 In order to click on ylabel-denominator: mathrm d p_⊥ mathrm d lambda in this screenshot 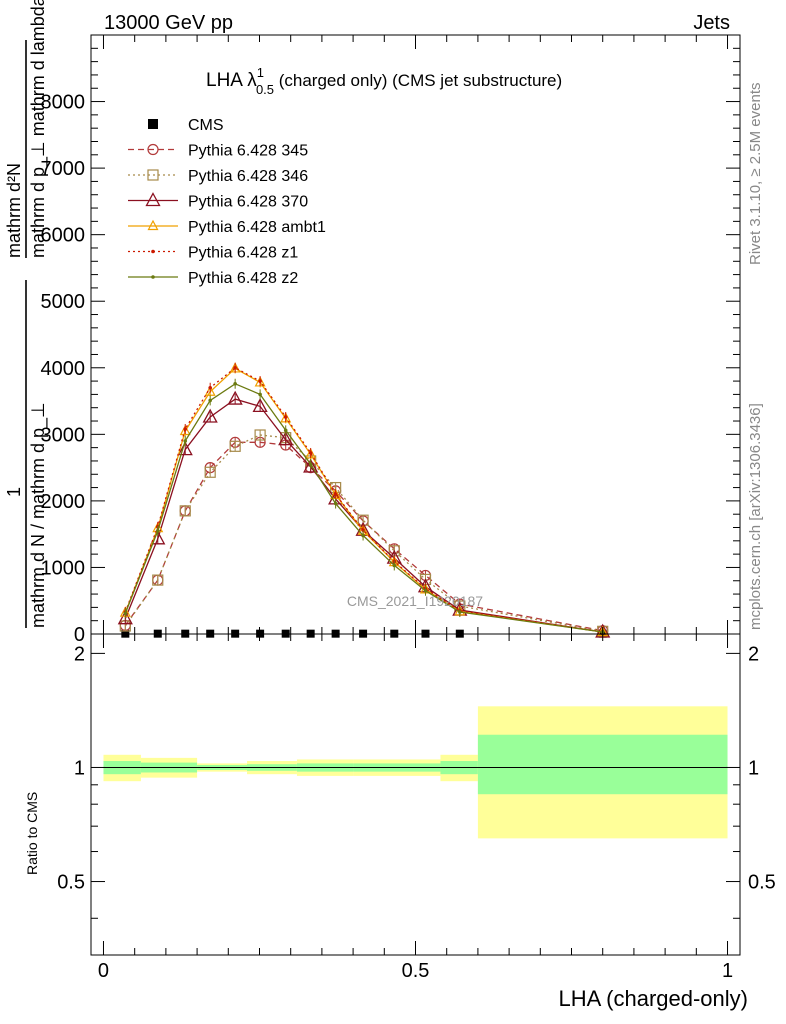, I will do `click(38, 129)`.